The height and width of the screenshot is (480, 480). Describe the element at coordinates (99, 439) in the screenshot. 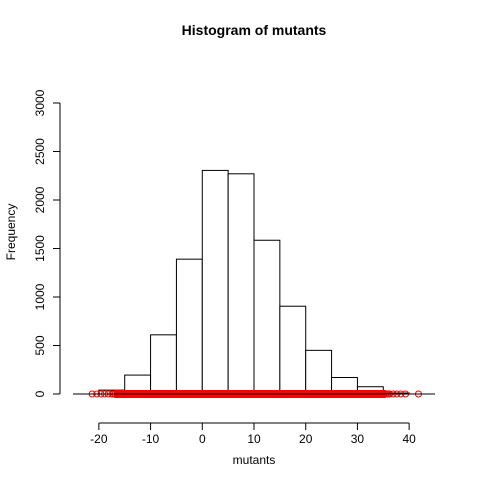

I see `x-tick-label: -20` at that location.